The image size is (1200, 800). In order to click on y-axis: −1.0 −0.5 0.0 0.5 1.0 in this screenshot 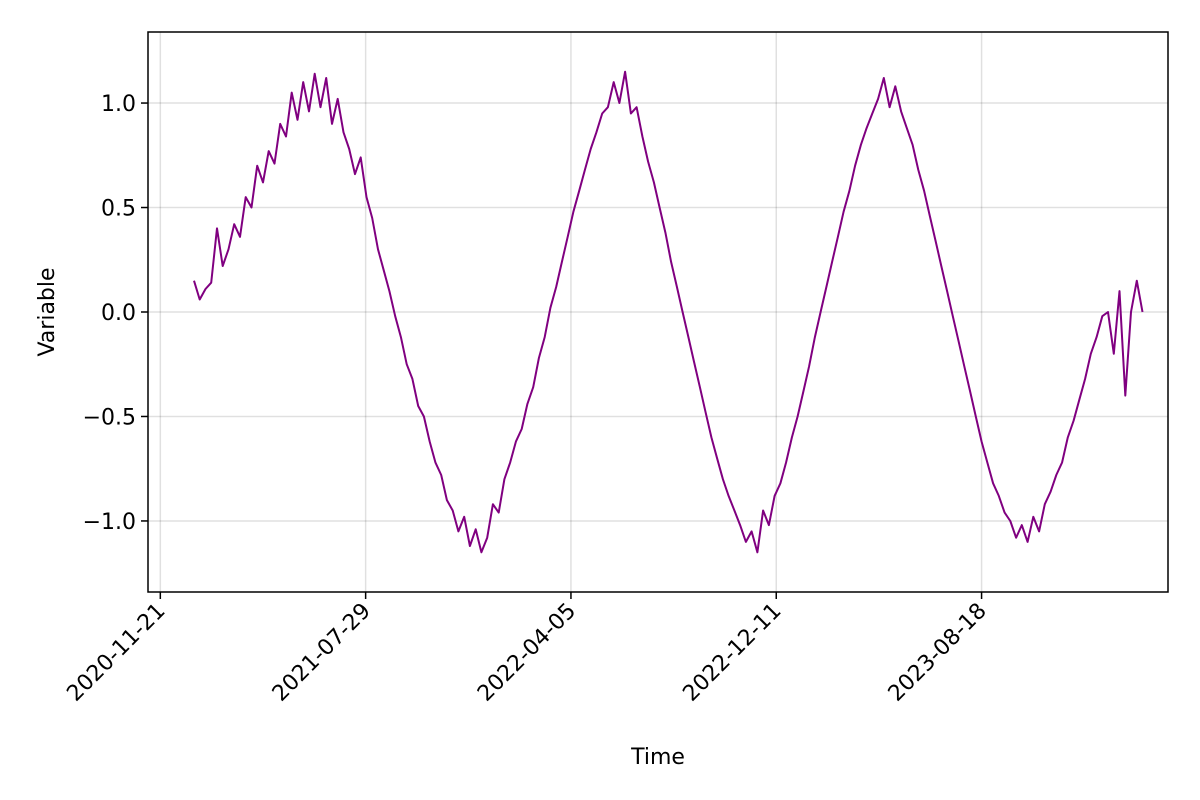, I will do `click(115, 313)`.